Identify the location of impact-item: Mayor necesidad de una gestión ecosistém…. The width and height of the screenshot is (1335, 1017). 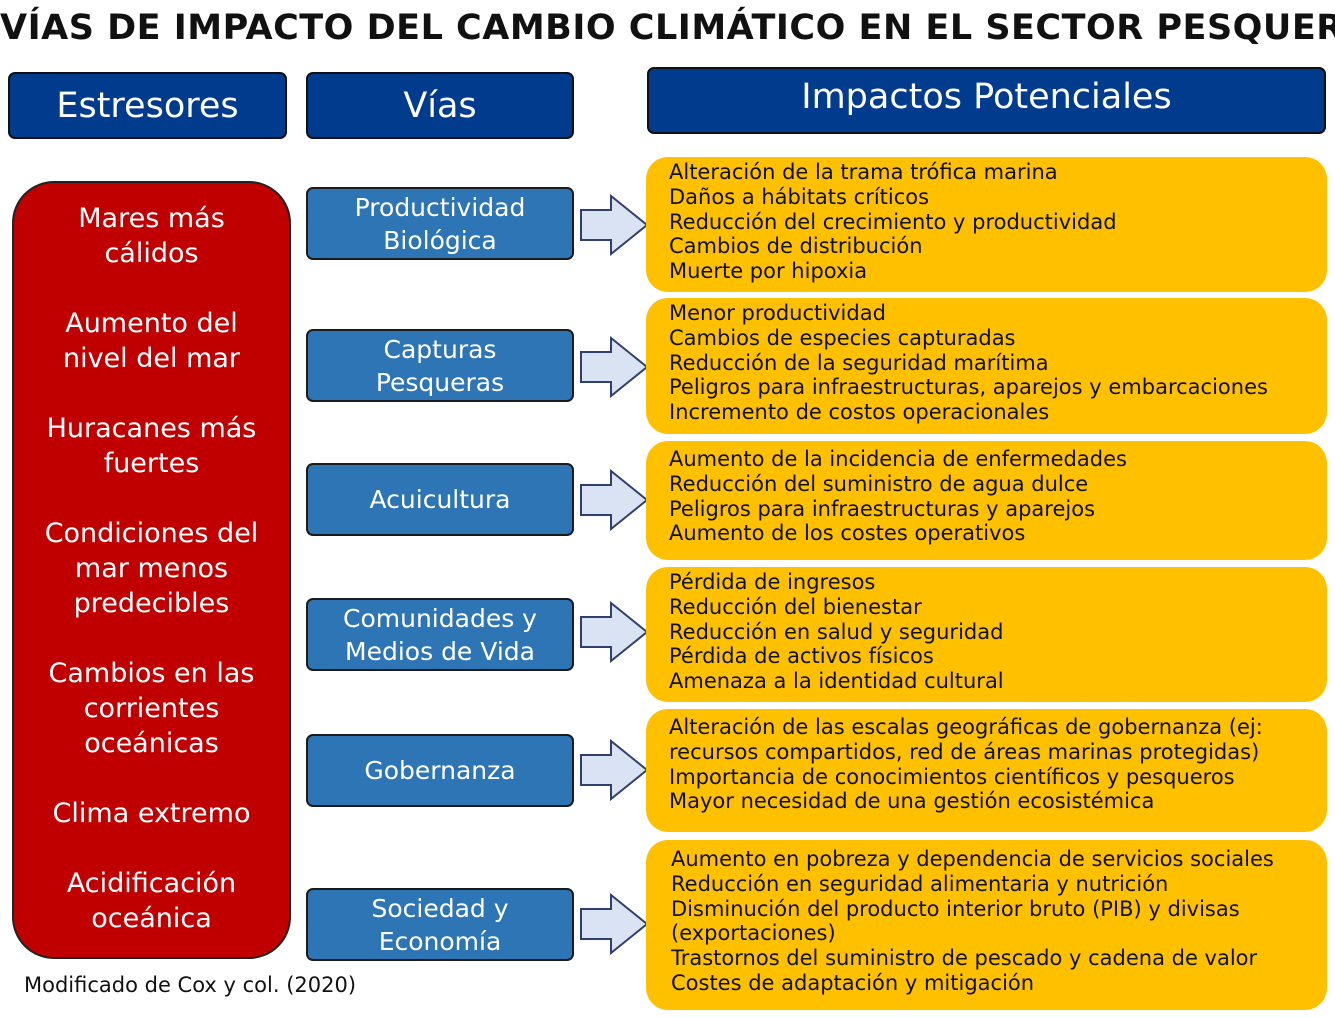
(912, 801).